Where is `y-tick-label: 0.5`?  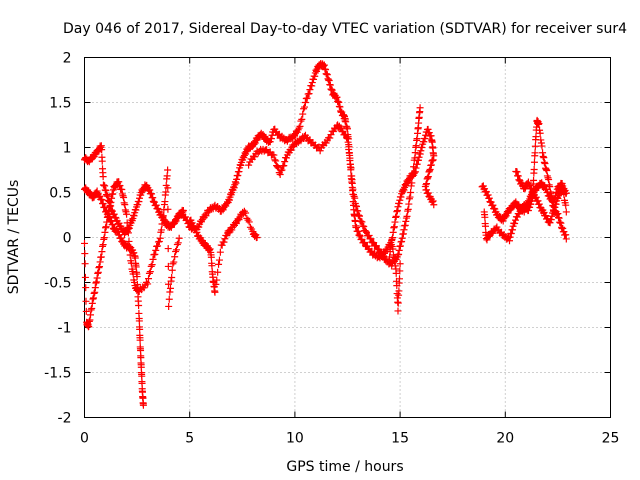 y-tick-label: 0.5 is located at coordinates (60, 194).